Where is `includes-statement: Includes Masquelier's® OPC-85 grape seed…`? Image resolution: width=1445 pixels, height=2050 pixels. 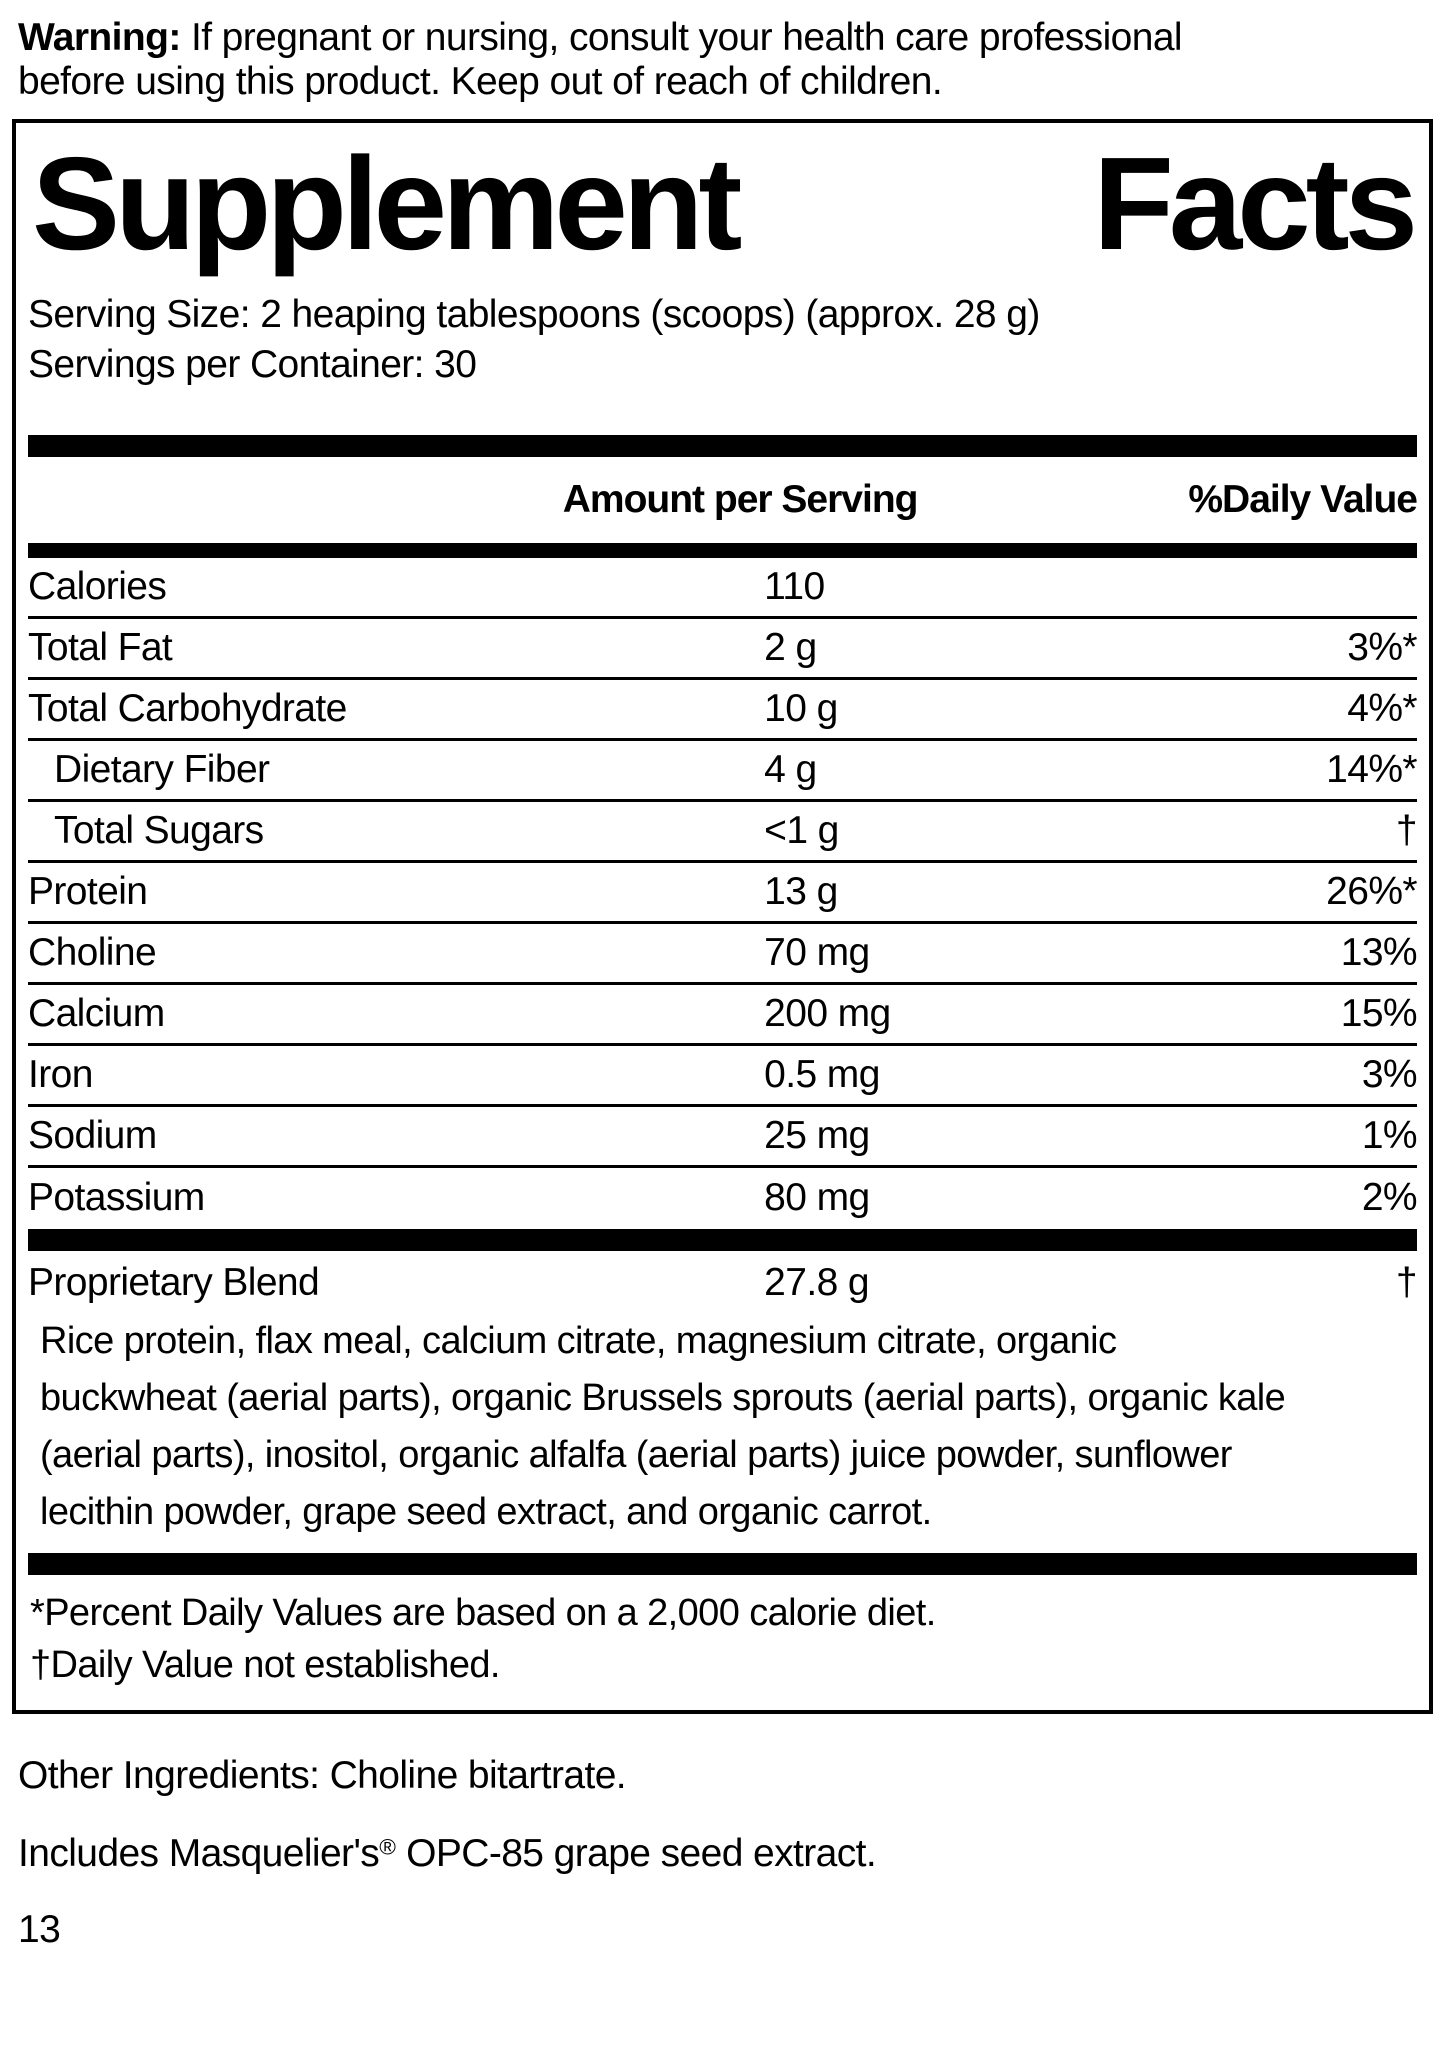
includes-statement: Includes Masquelier's® OPC-85 grape seed… is located at coordinates (722, 1854).